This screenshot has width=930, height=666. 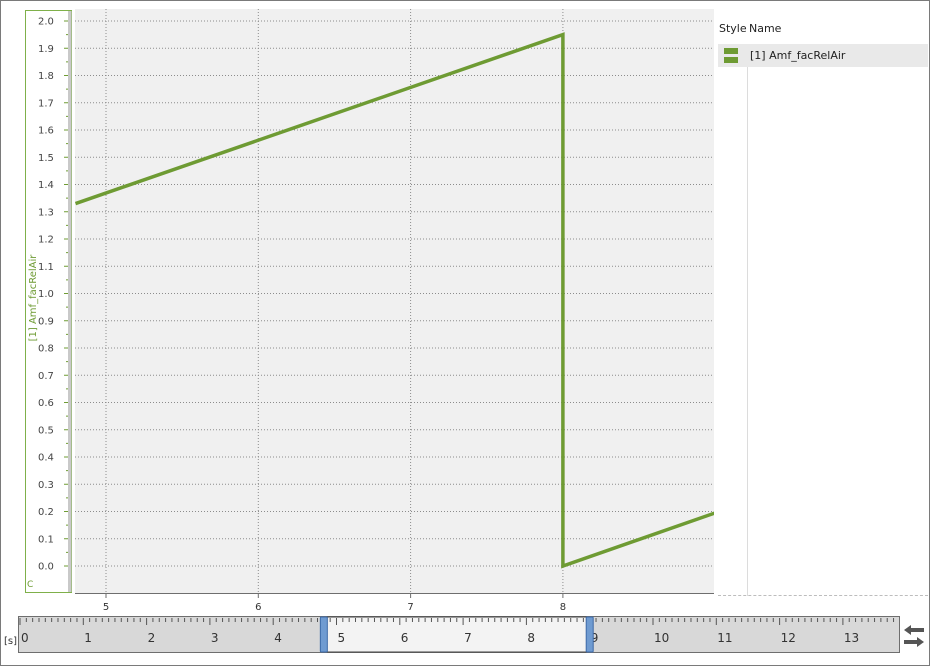 What do you see at coordinates (152, 638) in the screenshot?
I see `timeline-tick-label: 2` at bounding box center [152, 638].